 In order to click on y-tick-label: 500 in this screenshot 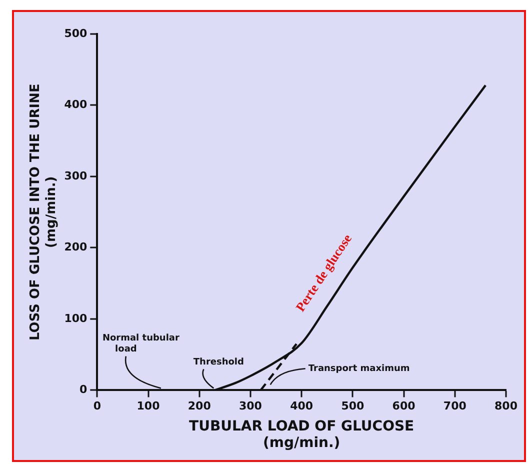, I will do `click(76, 33)`.